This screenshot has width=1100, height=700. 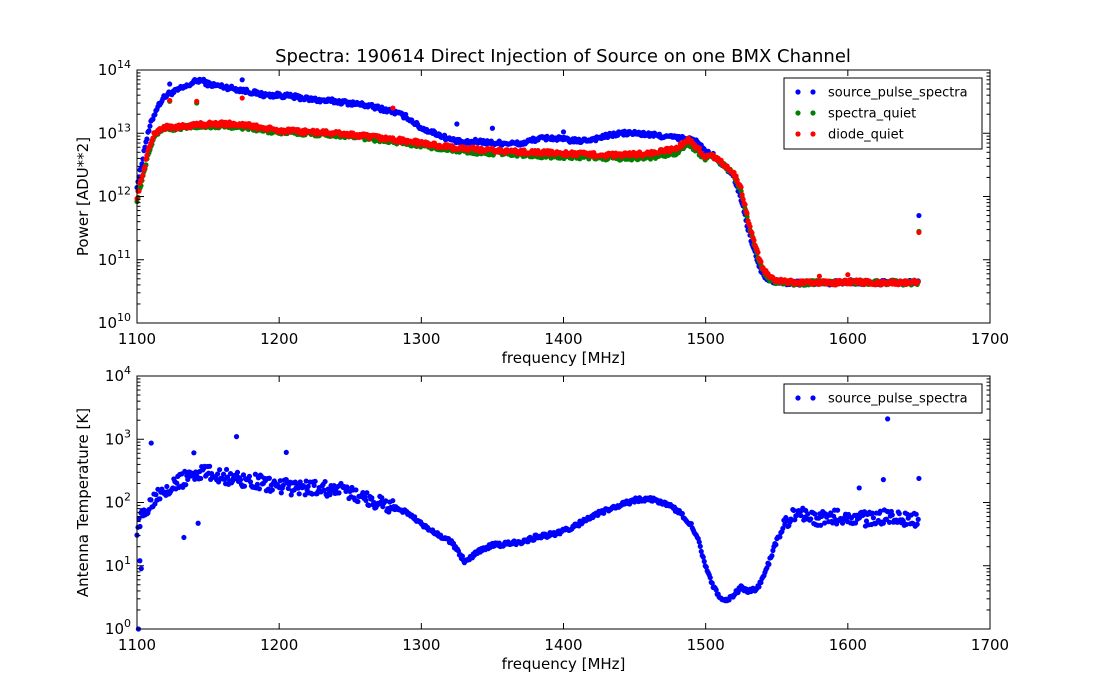 I want to click on x-tick-label: 1500, so click(x=706, y=339).